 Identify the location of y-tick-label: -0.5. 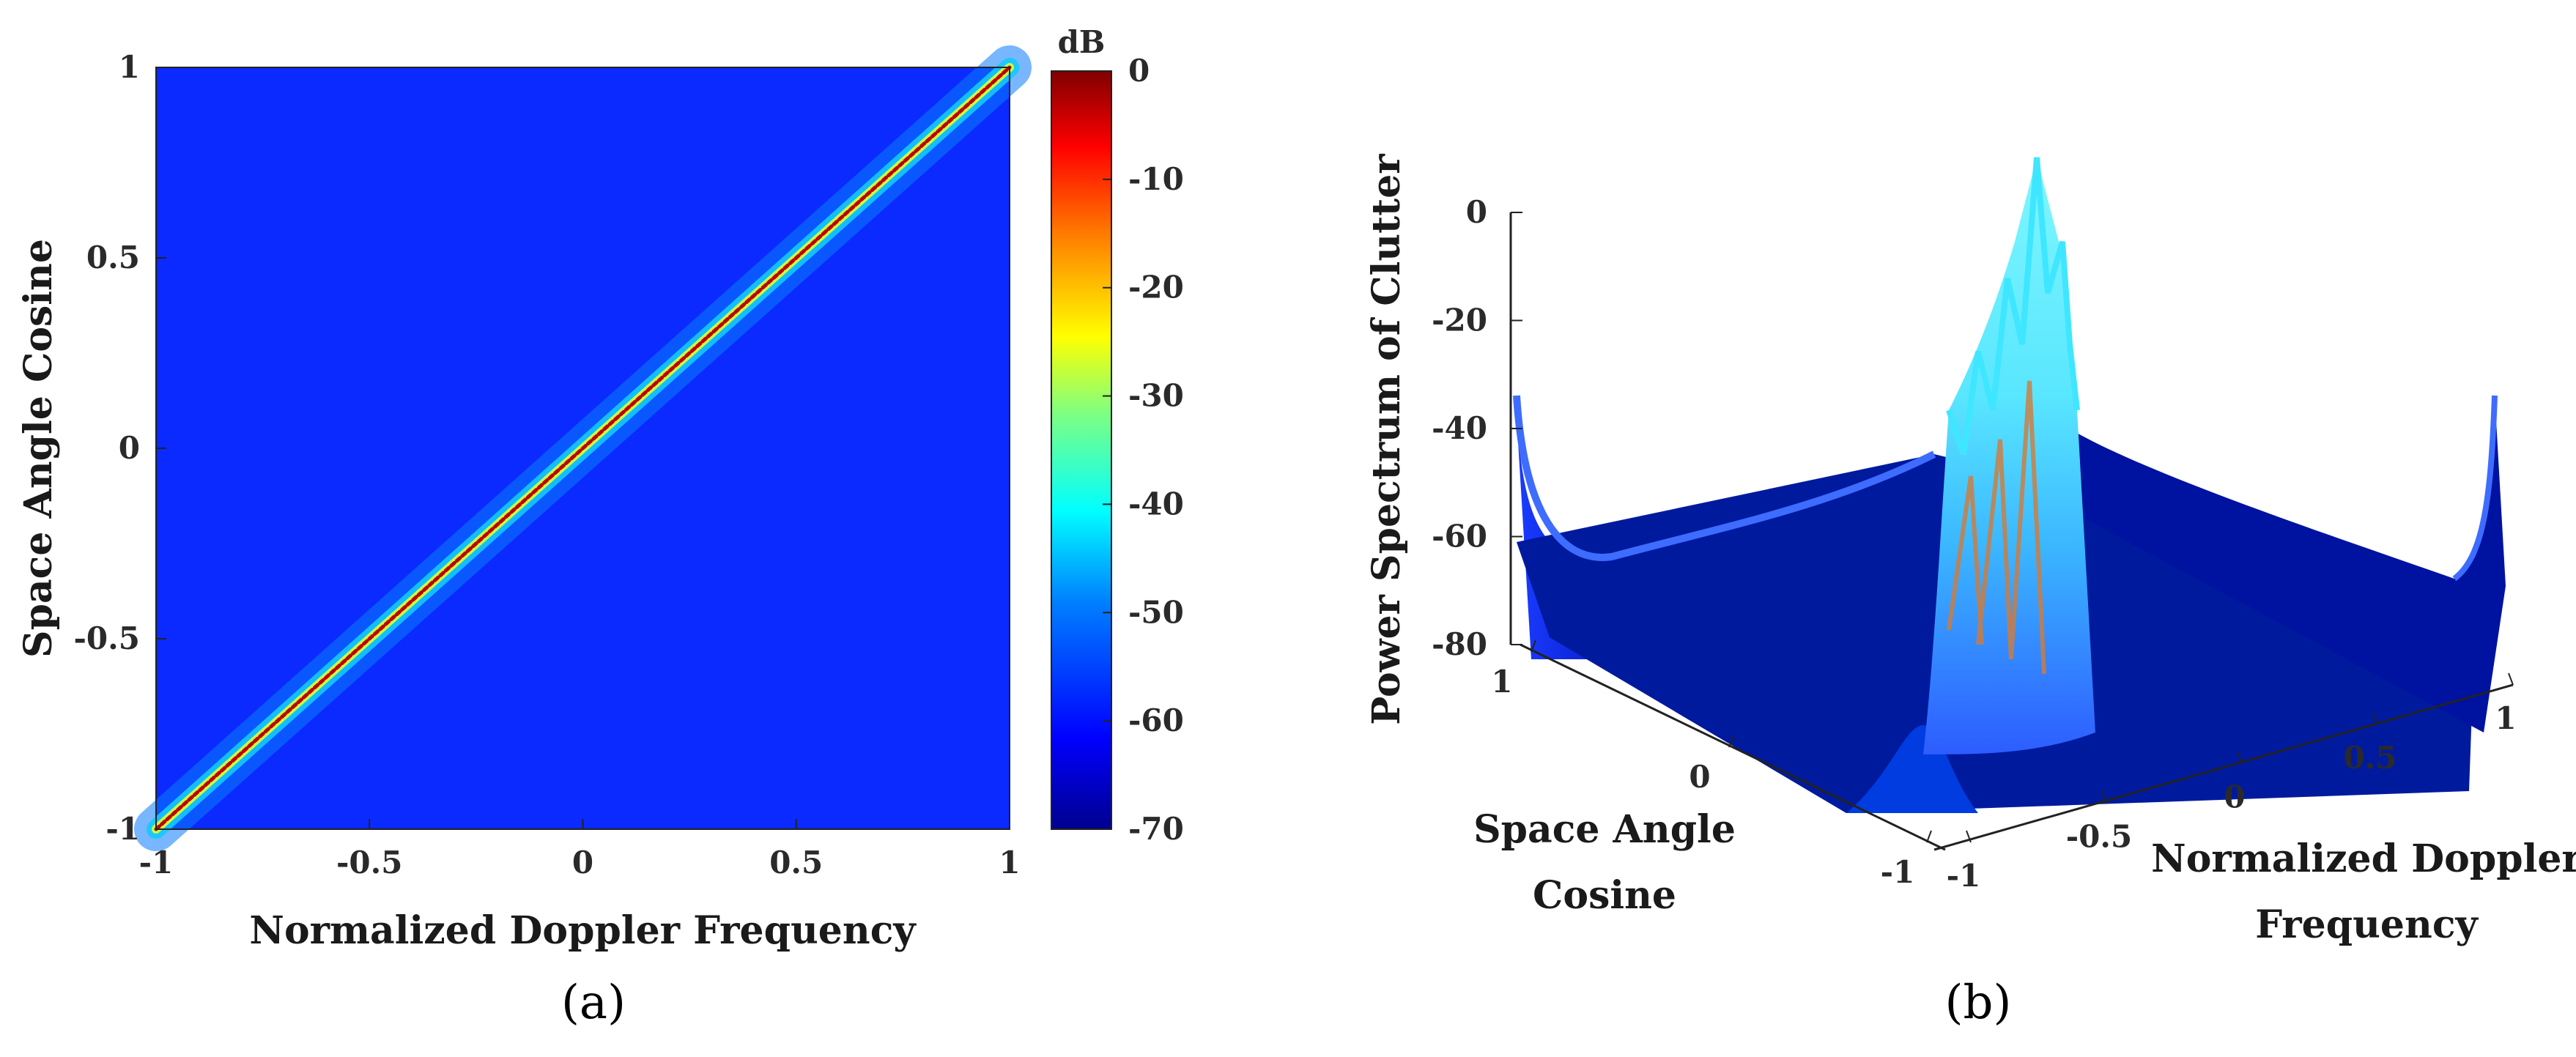
(106, 638).